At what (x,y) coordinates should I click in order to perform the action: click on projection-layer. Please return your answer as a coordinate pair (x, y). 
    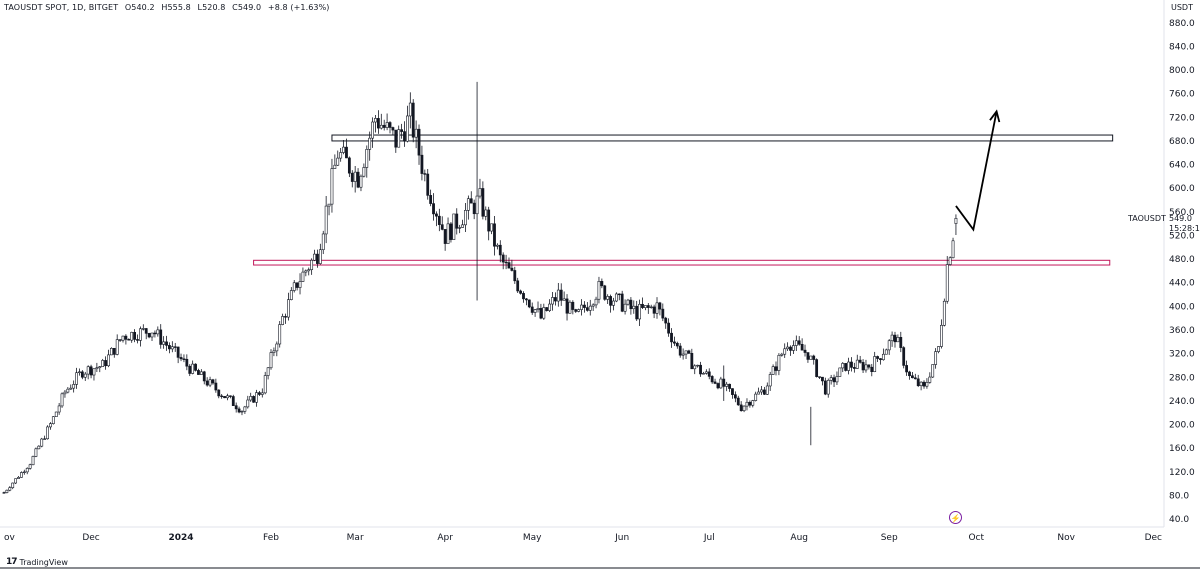
    Looking at the image, I should click on (978, 170).